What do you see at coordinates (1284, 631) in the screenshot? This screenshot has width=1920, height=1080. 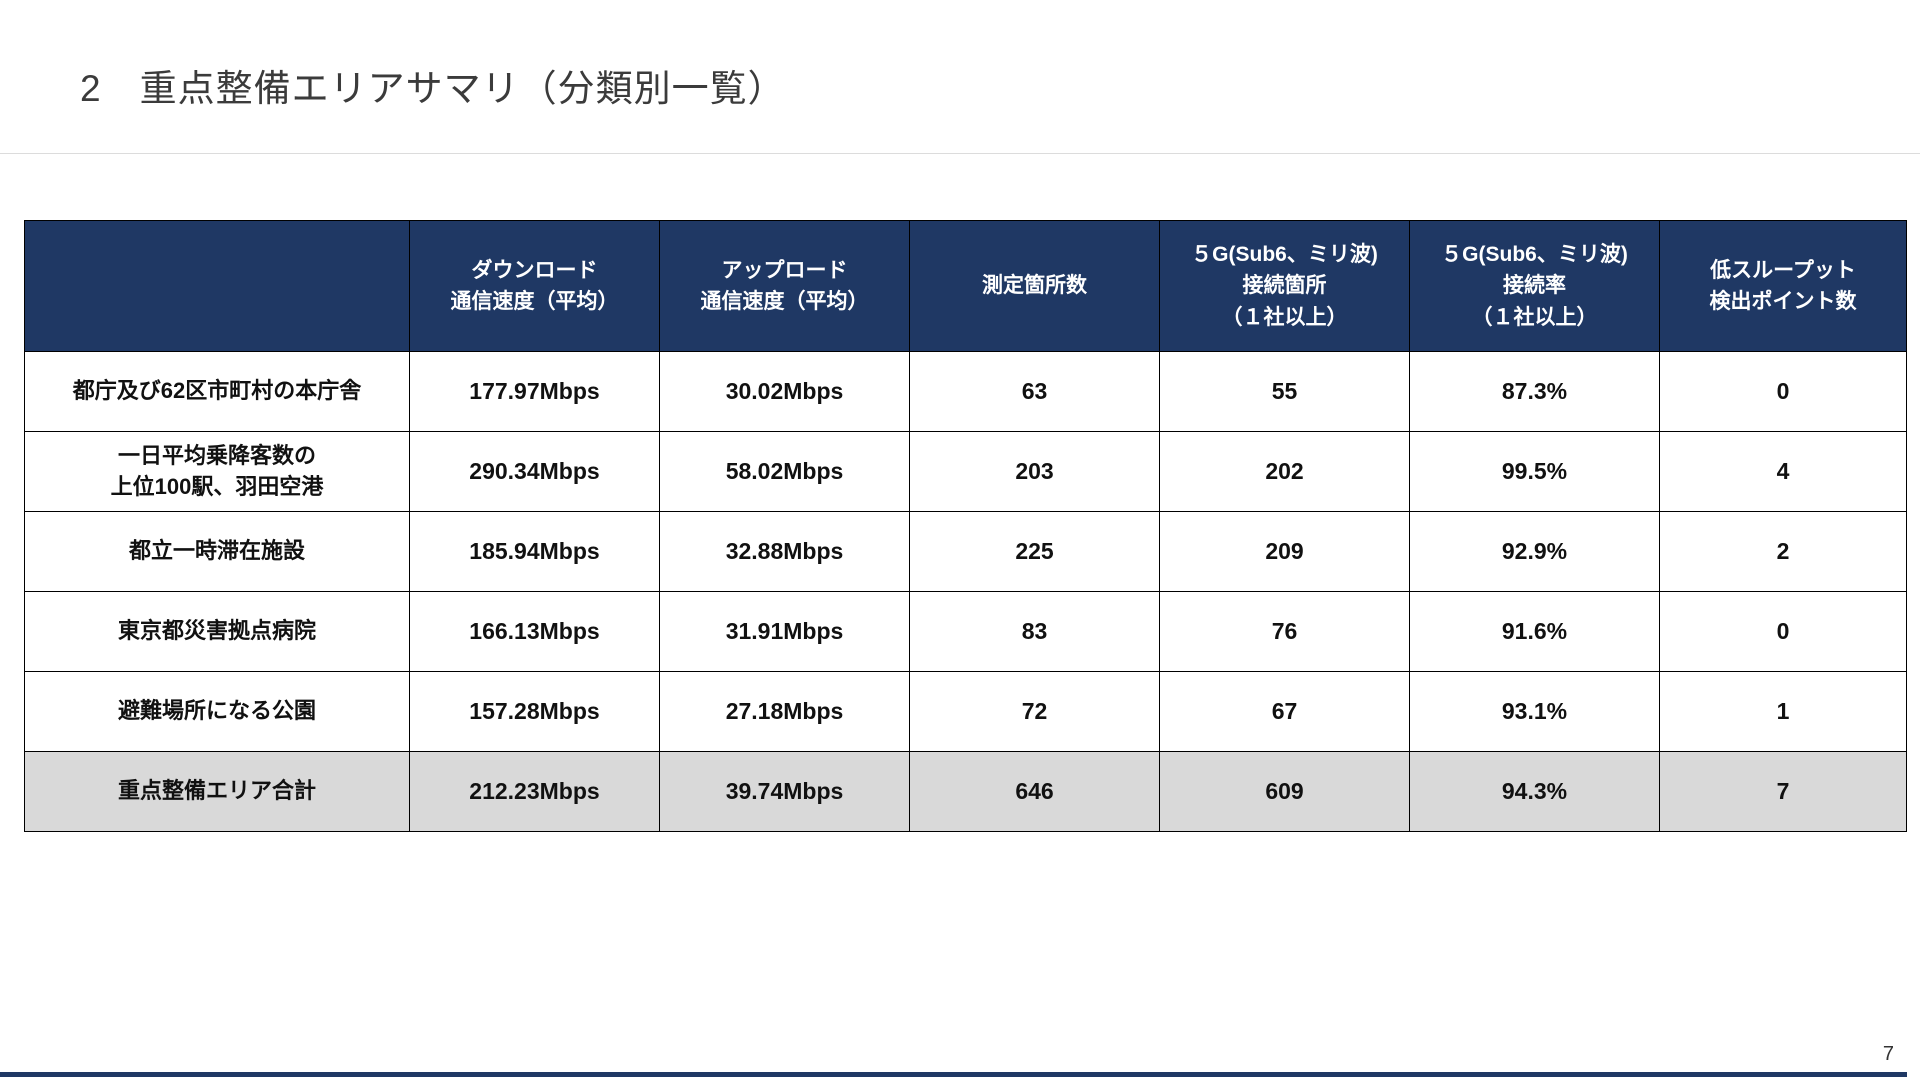 I see `cell-5g-connection-locations: 76` at bounding box center [1284, 631].